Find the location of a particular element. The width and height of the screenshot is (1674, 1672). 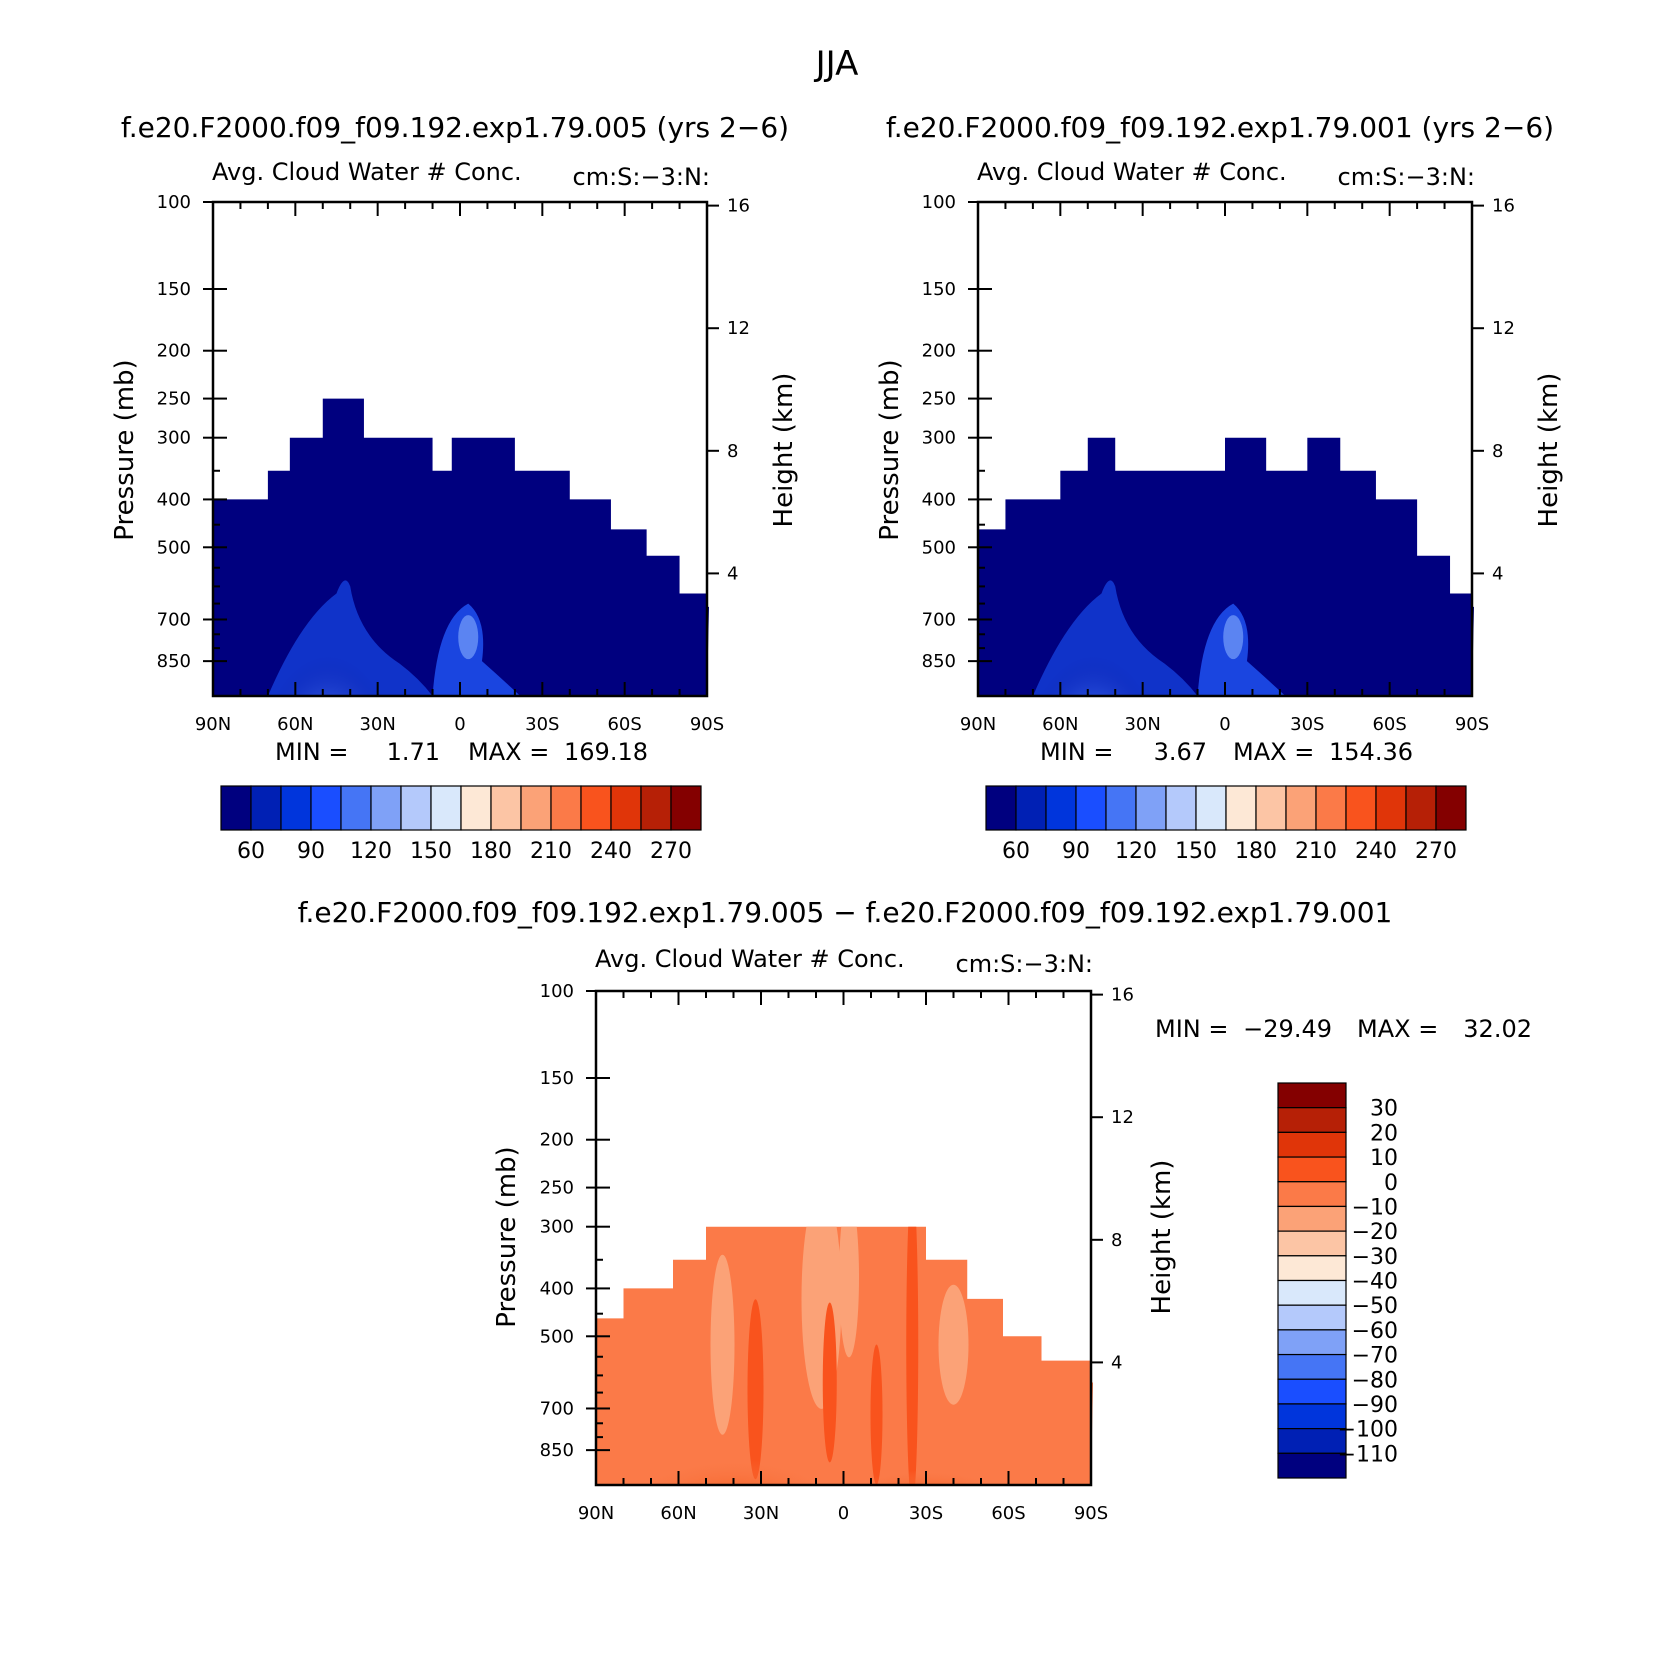

y-tick-label: 500 is located at coordinates (174, 547).